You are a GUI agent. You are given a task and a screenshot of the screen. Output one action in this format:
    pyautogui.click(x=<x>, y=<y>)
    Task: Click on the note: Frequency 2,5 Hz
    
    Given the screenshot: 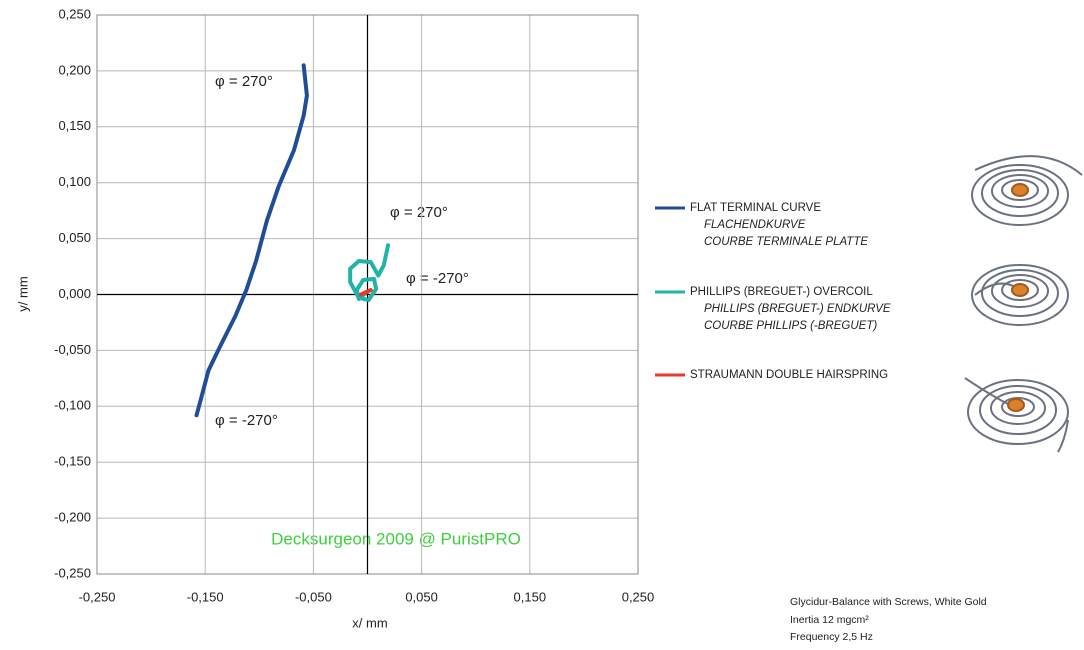 What is the action you would take?
    pyautogui.click(x=831, y=637)
    